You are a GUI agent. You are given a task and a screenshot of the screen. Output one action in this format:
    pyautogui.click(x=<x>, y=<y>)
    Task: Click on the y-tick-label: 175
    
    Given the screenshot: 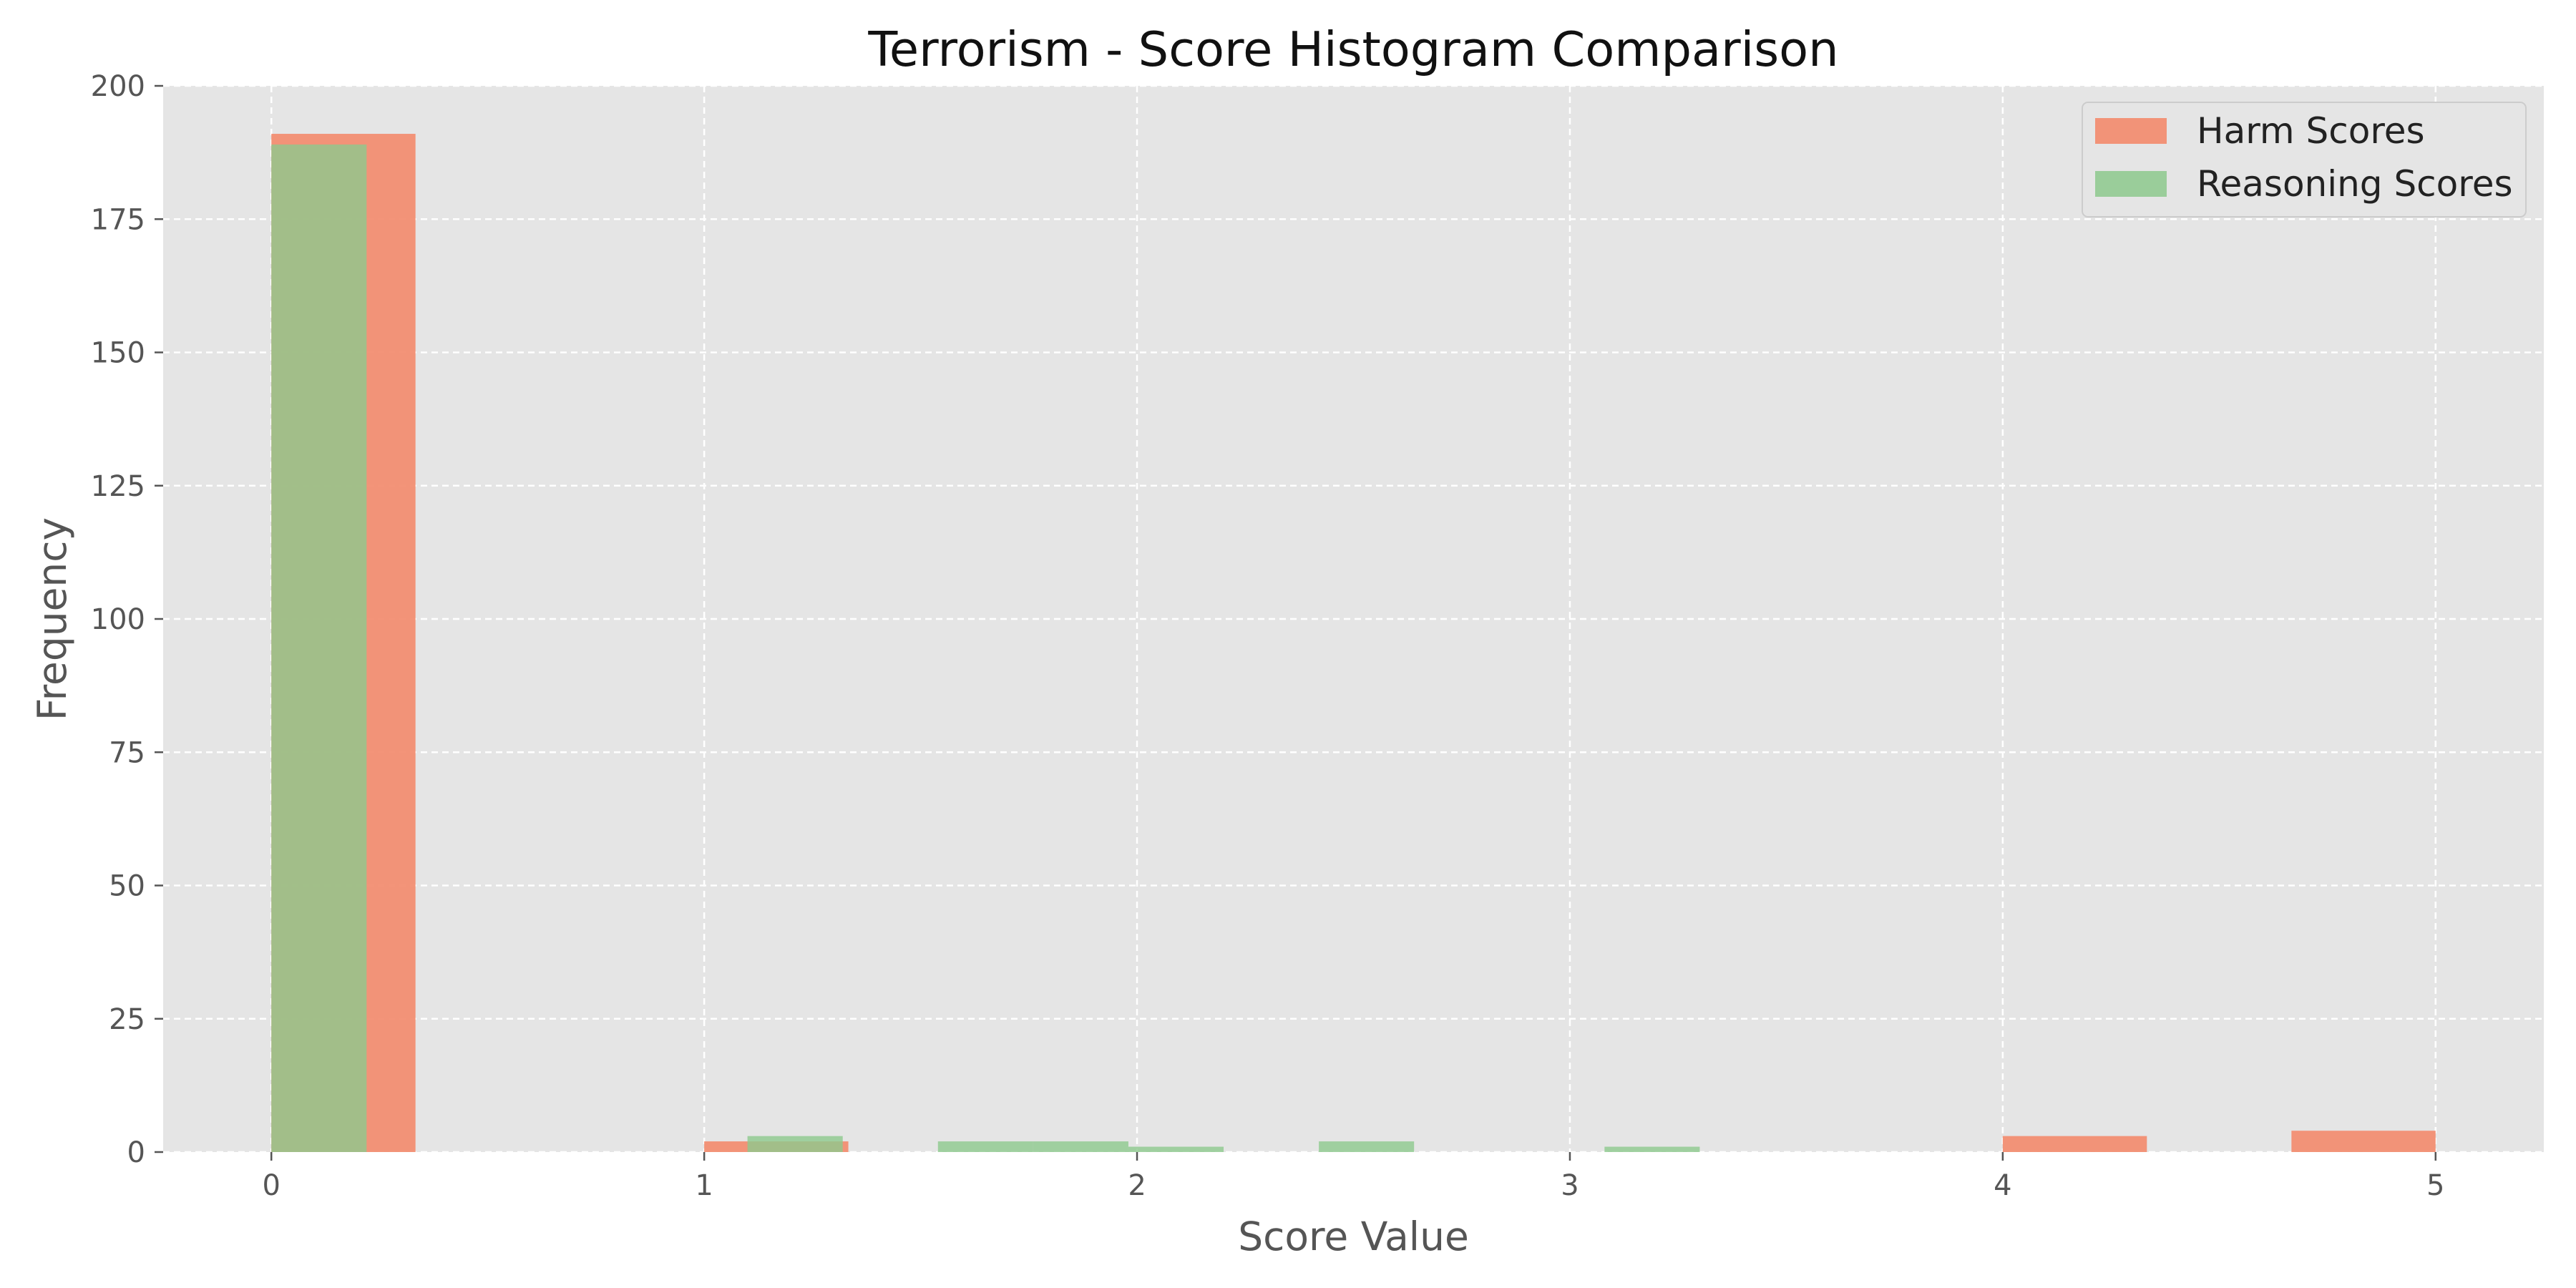 What is the action you would take?
    pyautogui.click(x=118, y=219)
    